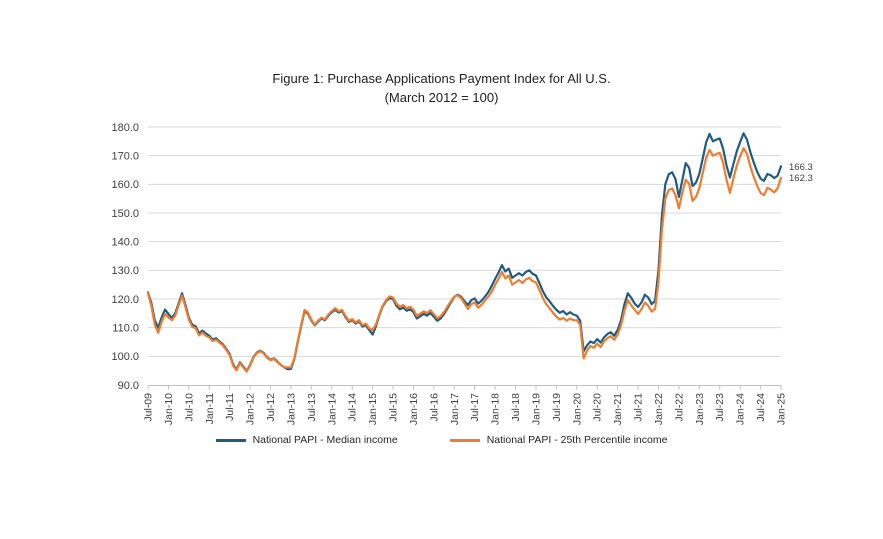  I want to click on svg-text: Jul-09, so click(149, 407).